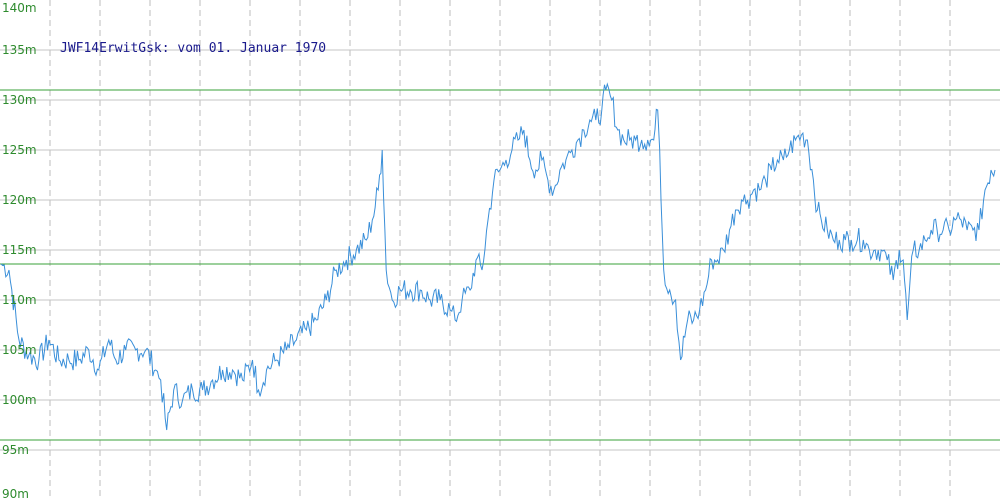 This screenshot has width=1000, height=500. I want to click on y-tick-label: 115m, so click(19, 250).